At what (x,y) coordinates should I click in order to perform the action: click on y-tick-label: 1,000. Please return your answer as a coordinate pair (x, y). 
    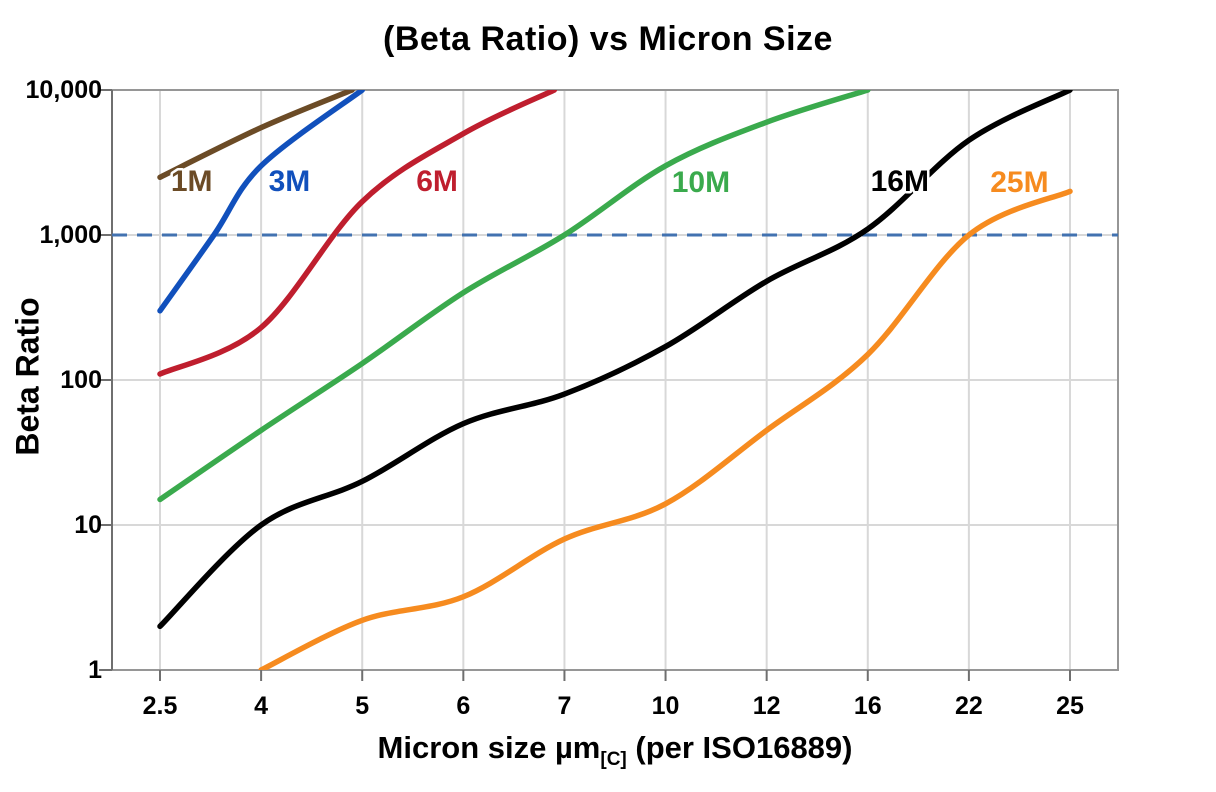
    Looking at the image, I should click on (70, 235).